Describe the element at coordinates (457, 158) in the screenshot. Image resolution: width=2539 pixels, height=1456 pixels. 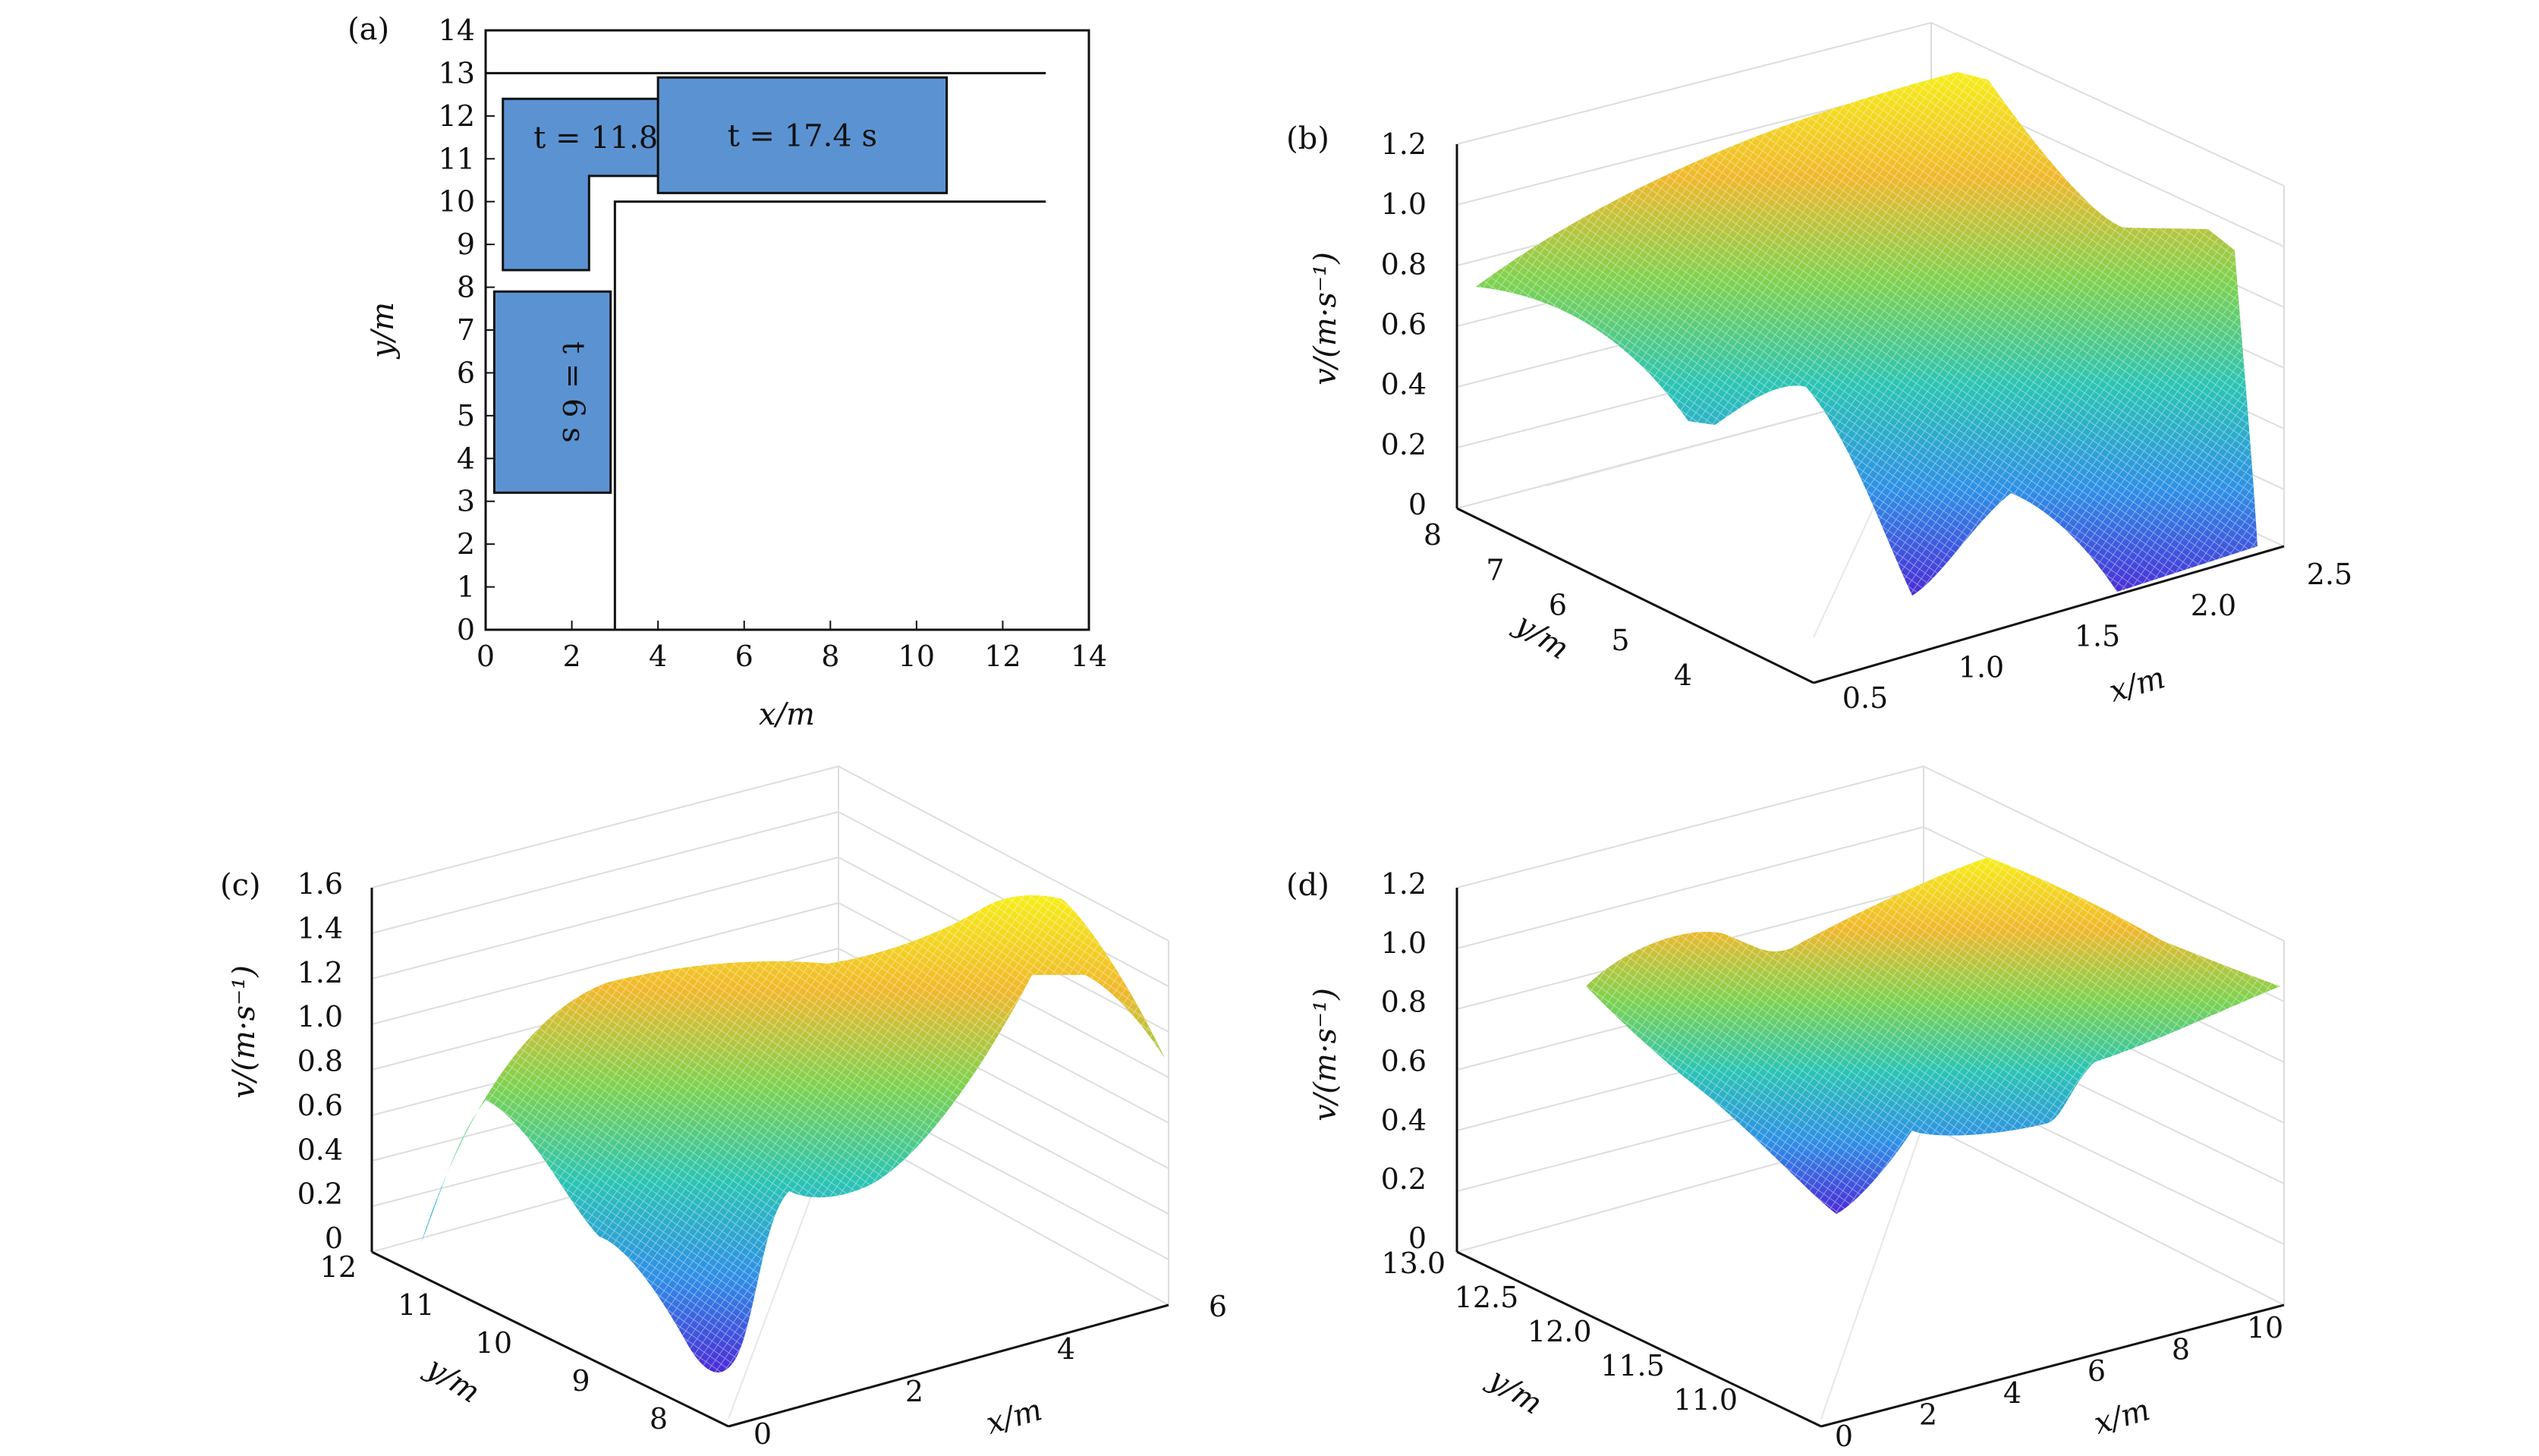
I see `panel-a-ytick-label: 11` at that location.